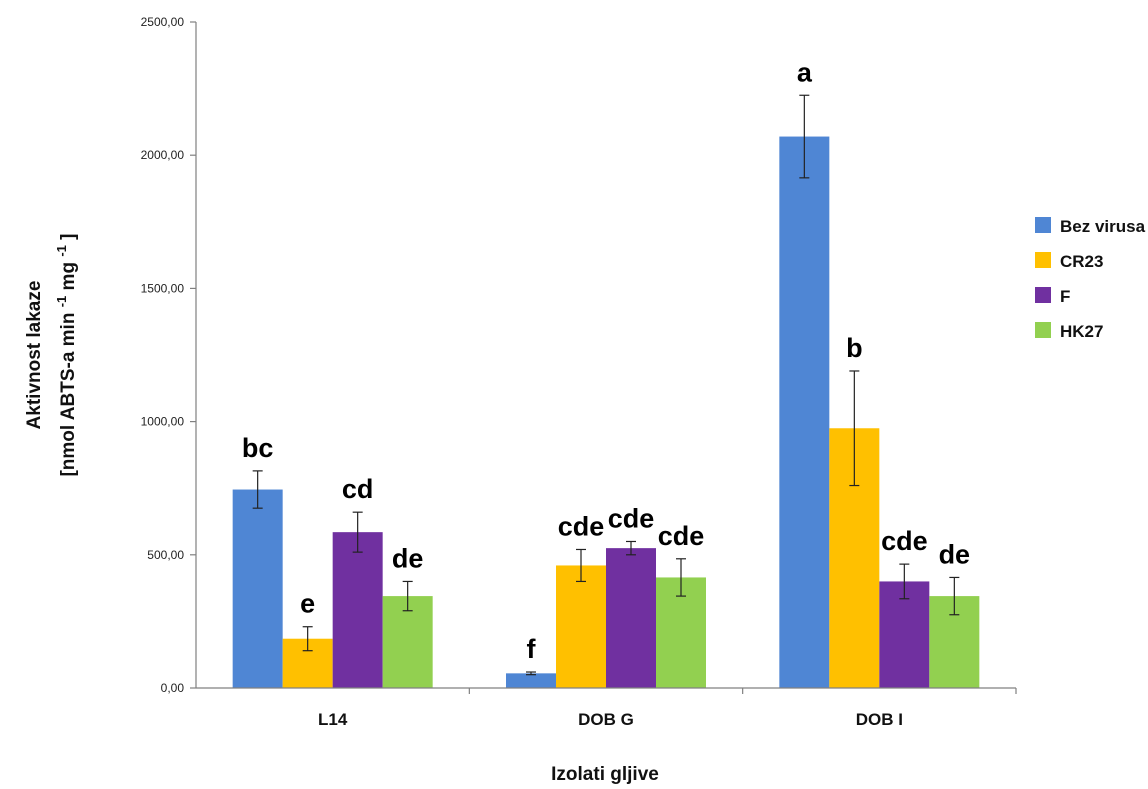  What do you see at coordinates (165, 555) in the screenshot?
I see `y-tick-label: 500,00` at bounding box center [165, 555].